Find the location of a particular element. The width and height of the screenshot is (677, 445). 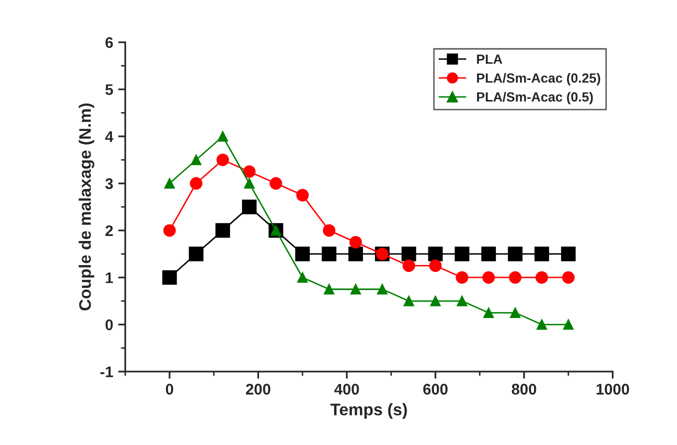

x-tick-label: 1000 is located at coordinates (613, 389).